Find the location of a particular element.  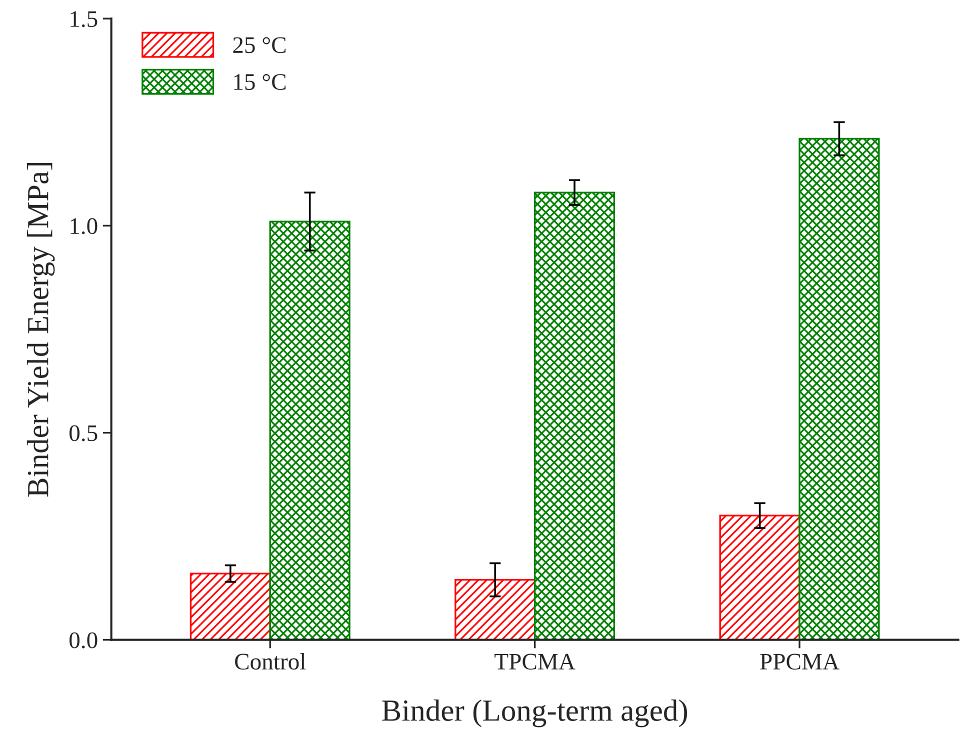

legend-label: 15 °C is located at coordinates (260, 82).